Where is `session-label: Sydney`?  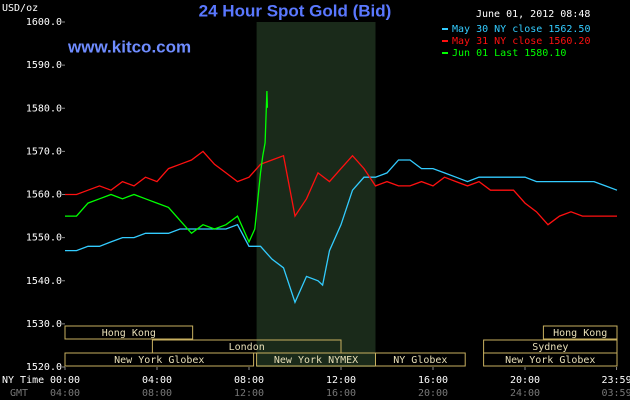
session-label: Sydney is located at coordinates (550, 347).